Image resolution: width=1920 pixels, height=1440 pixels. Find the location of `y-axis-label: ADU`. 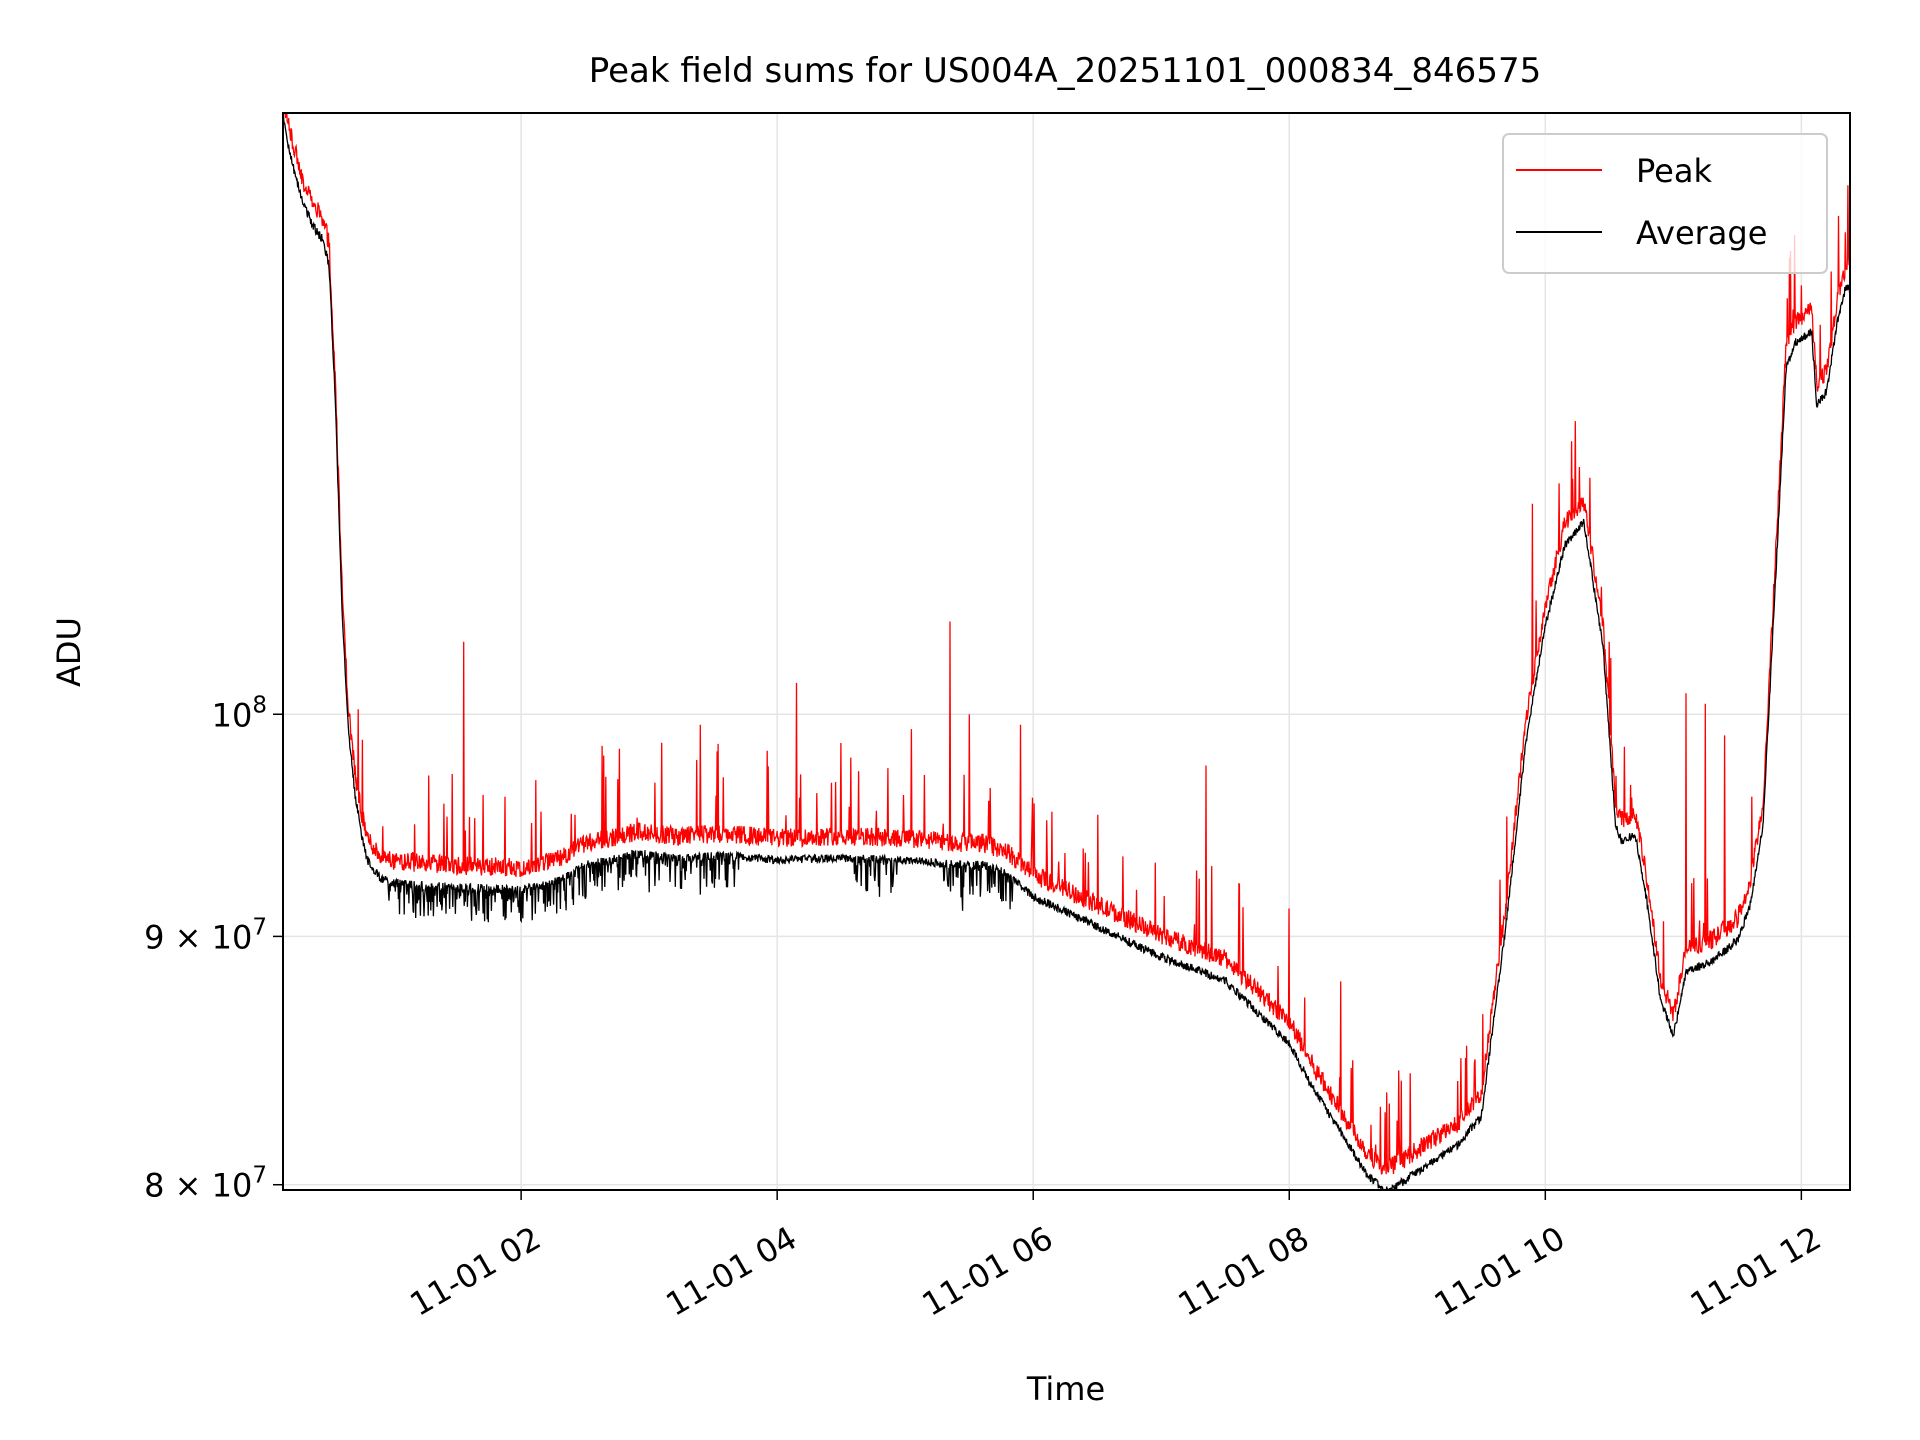

y-axis-label: ADU is located at coordinates (69, 652).